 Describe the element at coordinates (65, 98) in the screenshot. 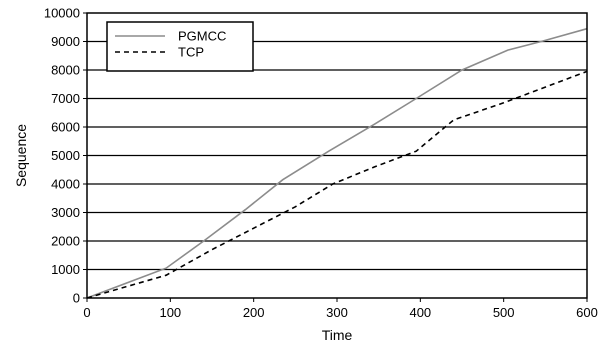

I see `y-tick-label: 7000` at that location.